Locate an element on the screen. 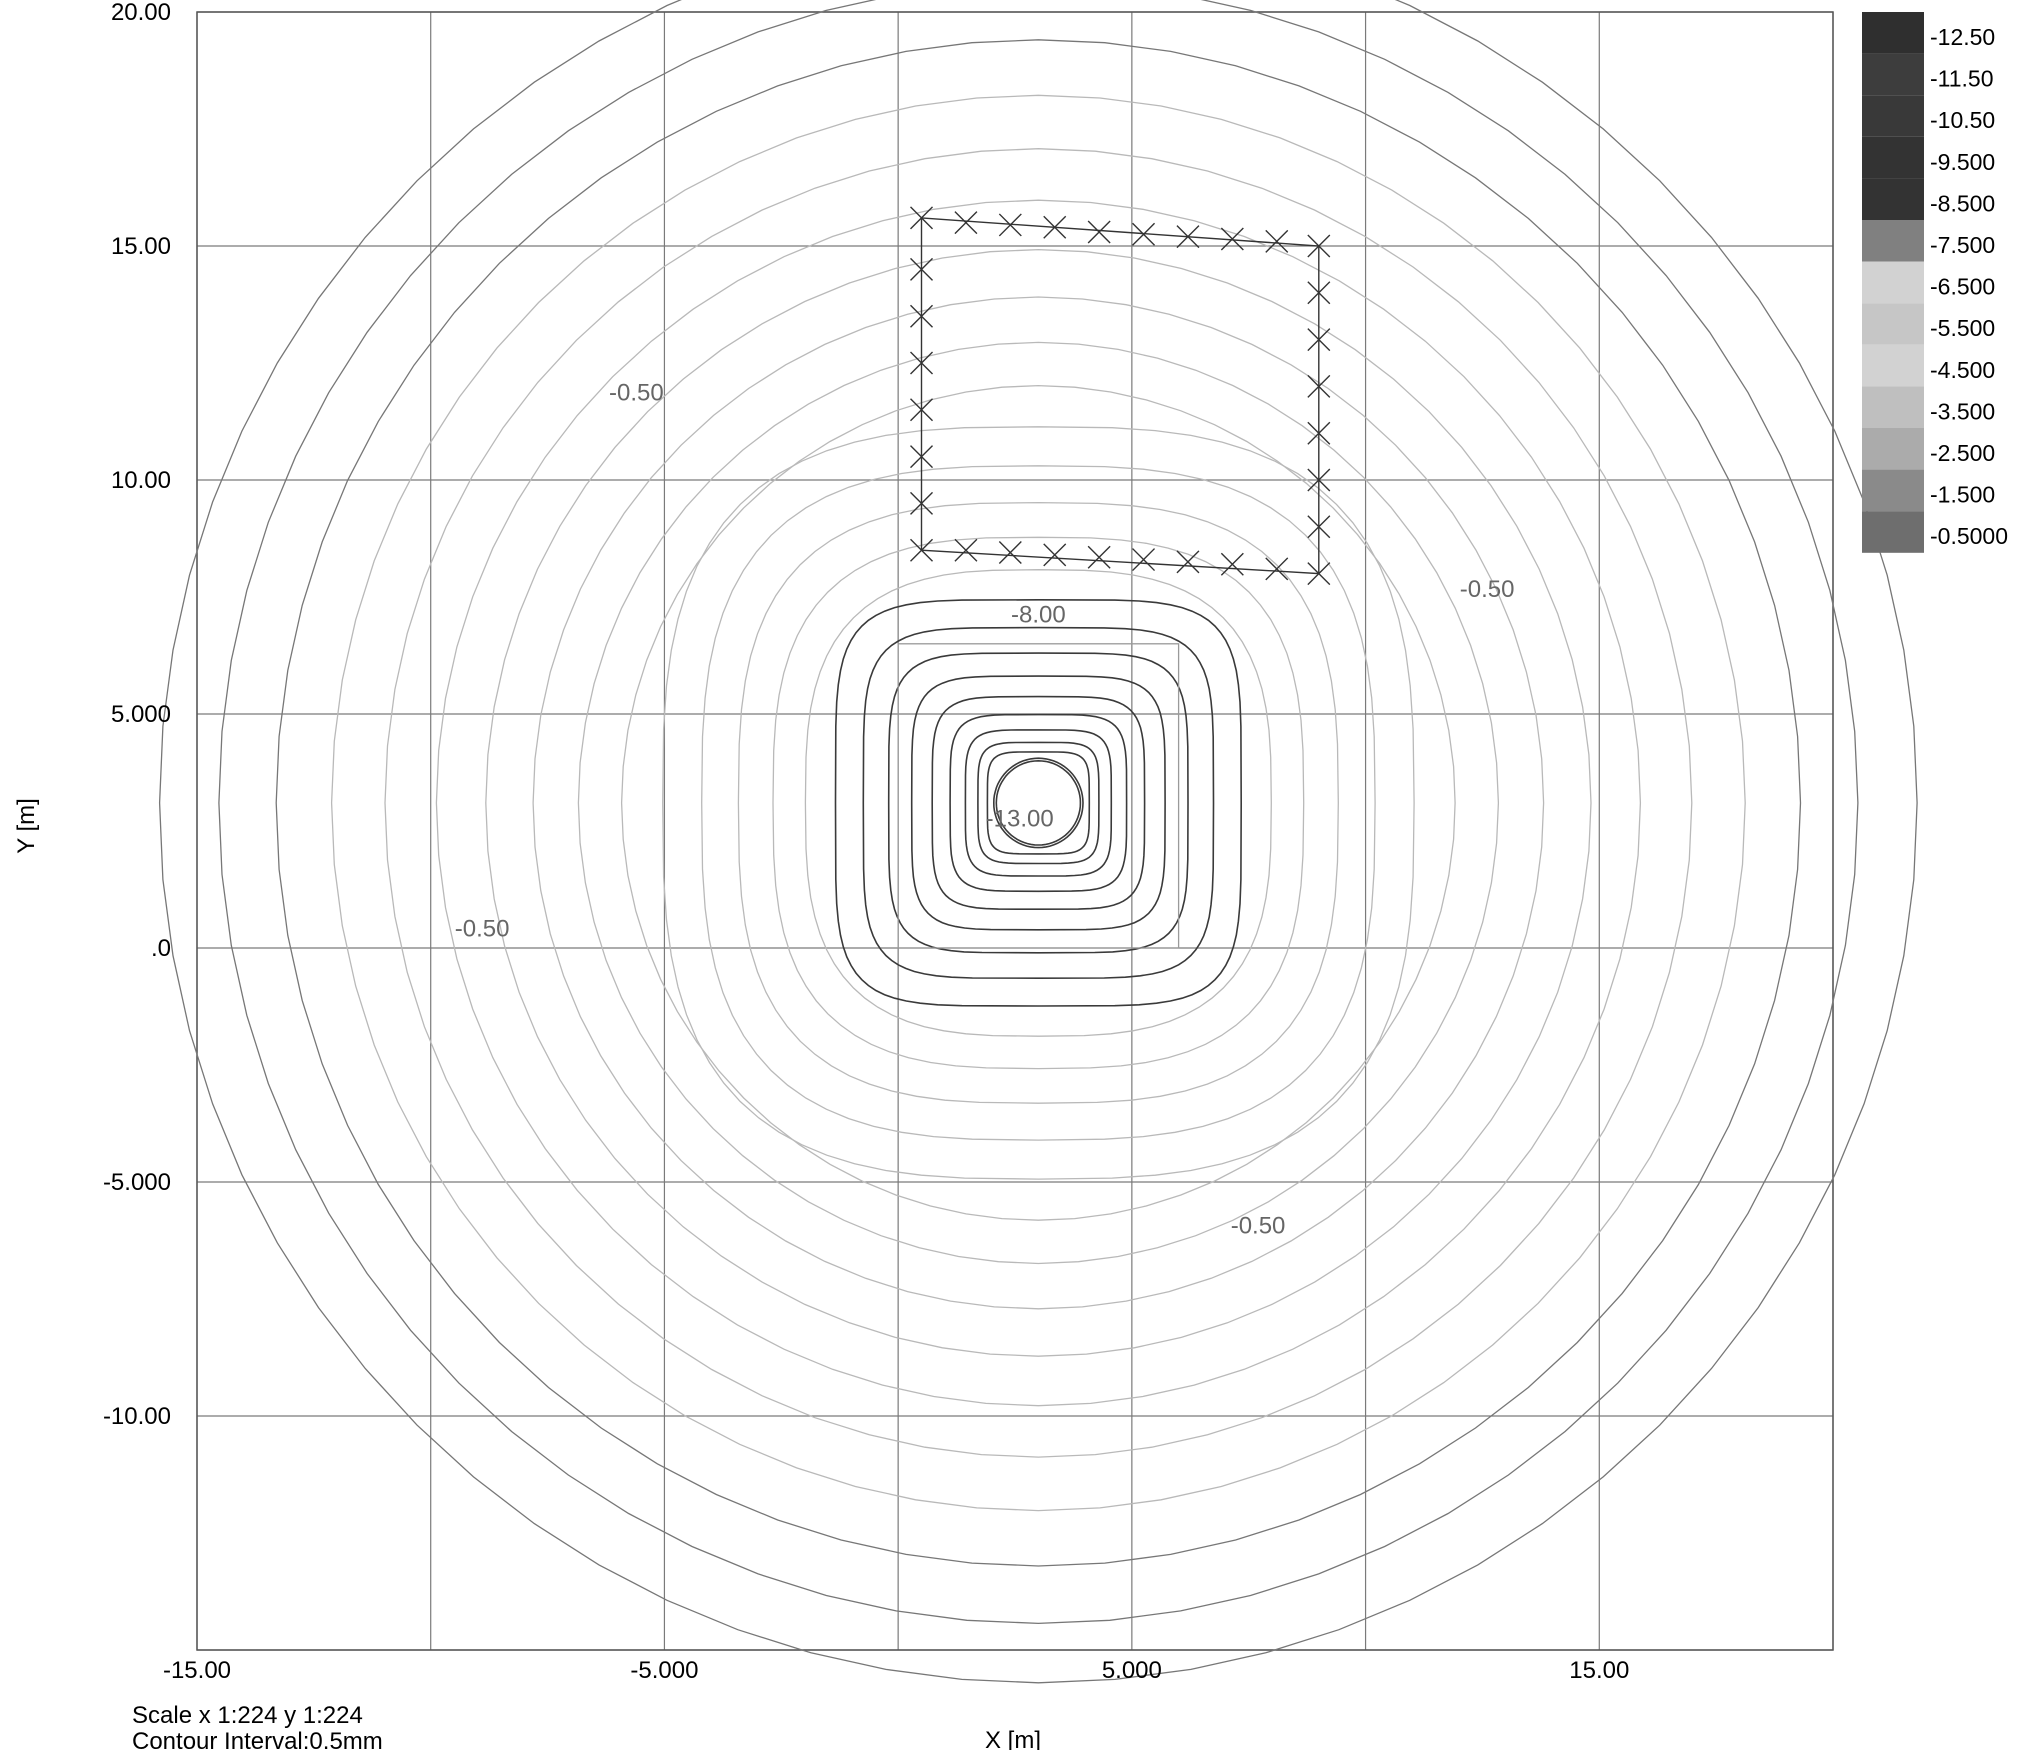 Image resolution: width=2027 pixels, height=1755 pixels. y-tick-label: 15.00 is located at coordinates (141, 246).